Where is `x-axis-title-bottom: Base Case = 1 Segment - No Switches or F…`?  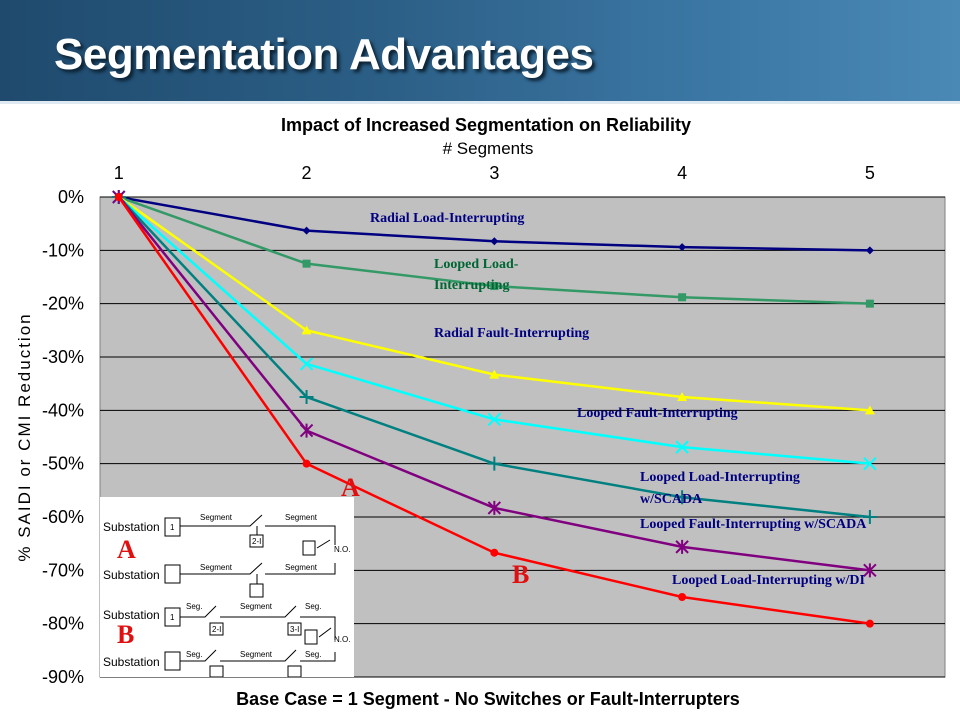
x-axis-title-bottom: Base Case = 1 Segment - No Switches or F… is located at coordinates (488, 699).